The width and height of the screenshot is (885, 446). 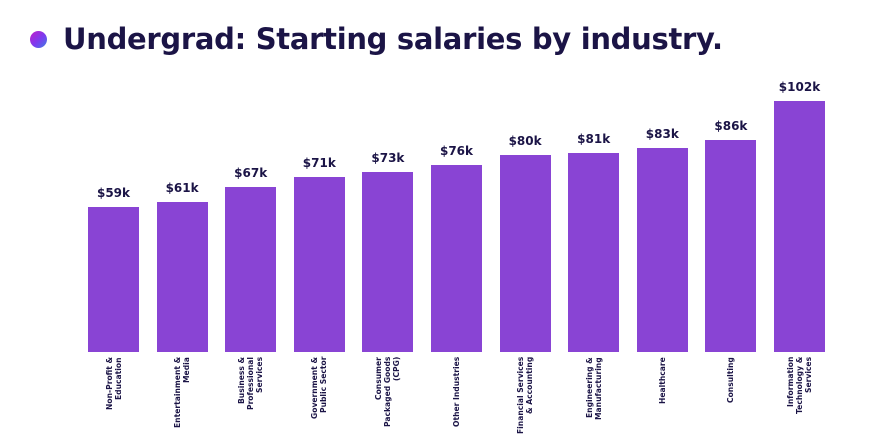 What do you see at coordinates (662, 133) in the screenshot?
I see `data-label: $83k` at bounding box center [662, 133].